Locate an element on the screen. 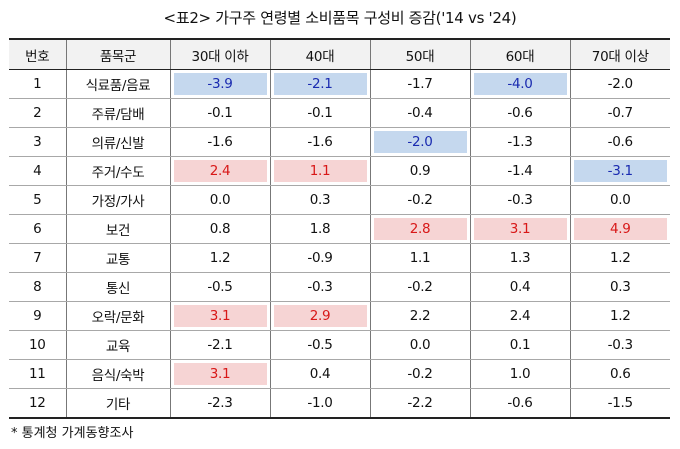 The image size is (680, 449). value-cell-30s-and-under: 0.0 is located at coordinates (220, 200).